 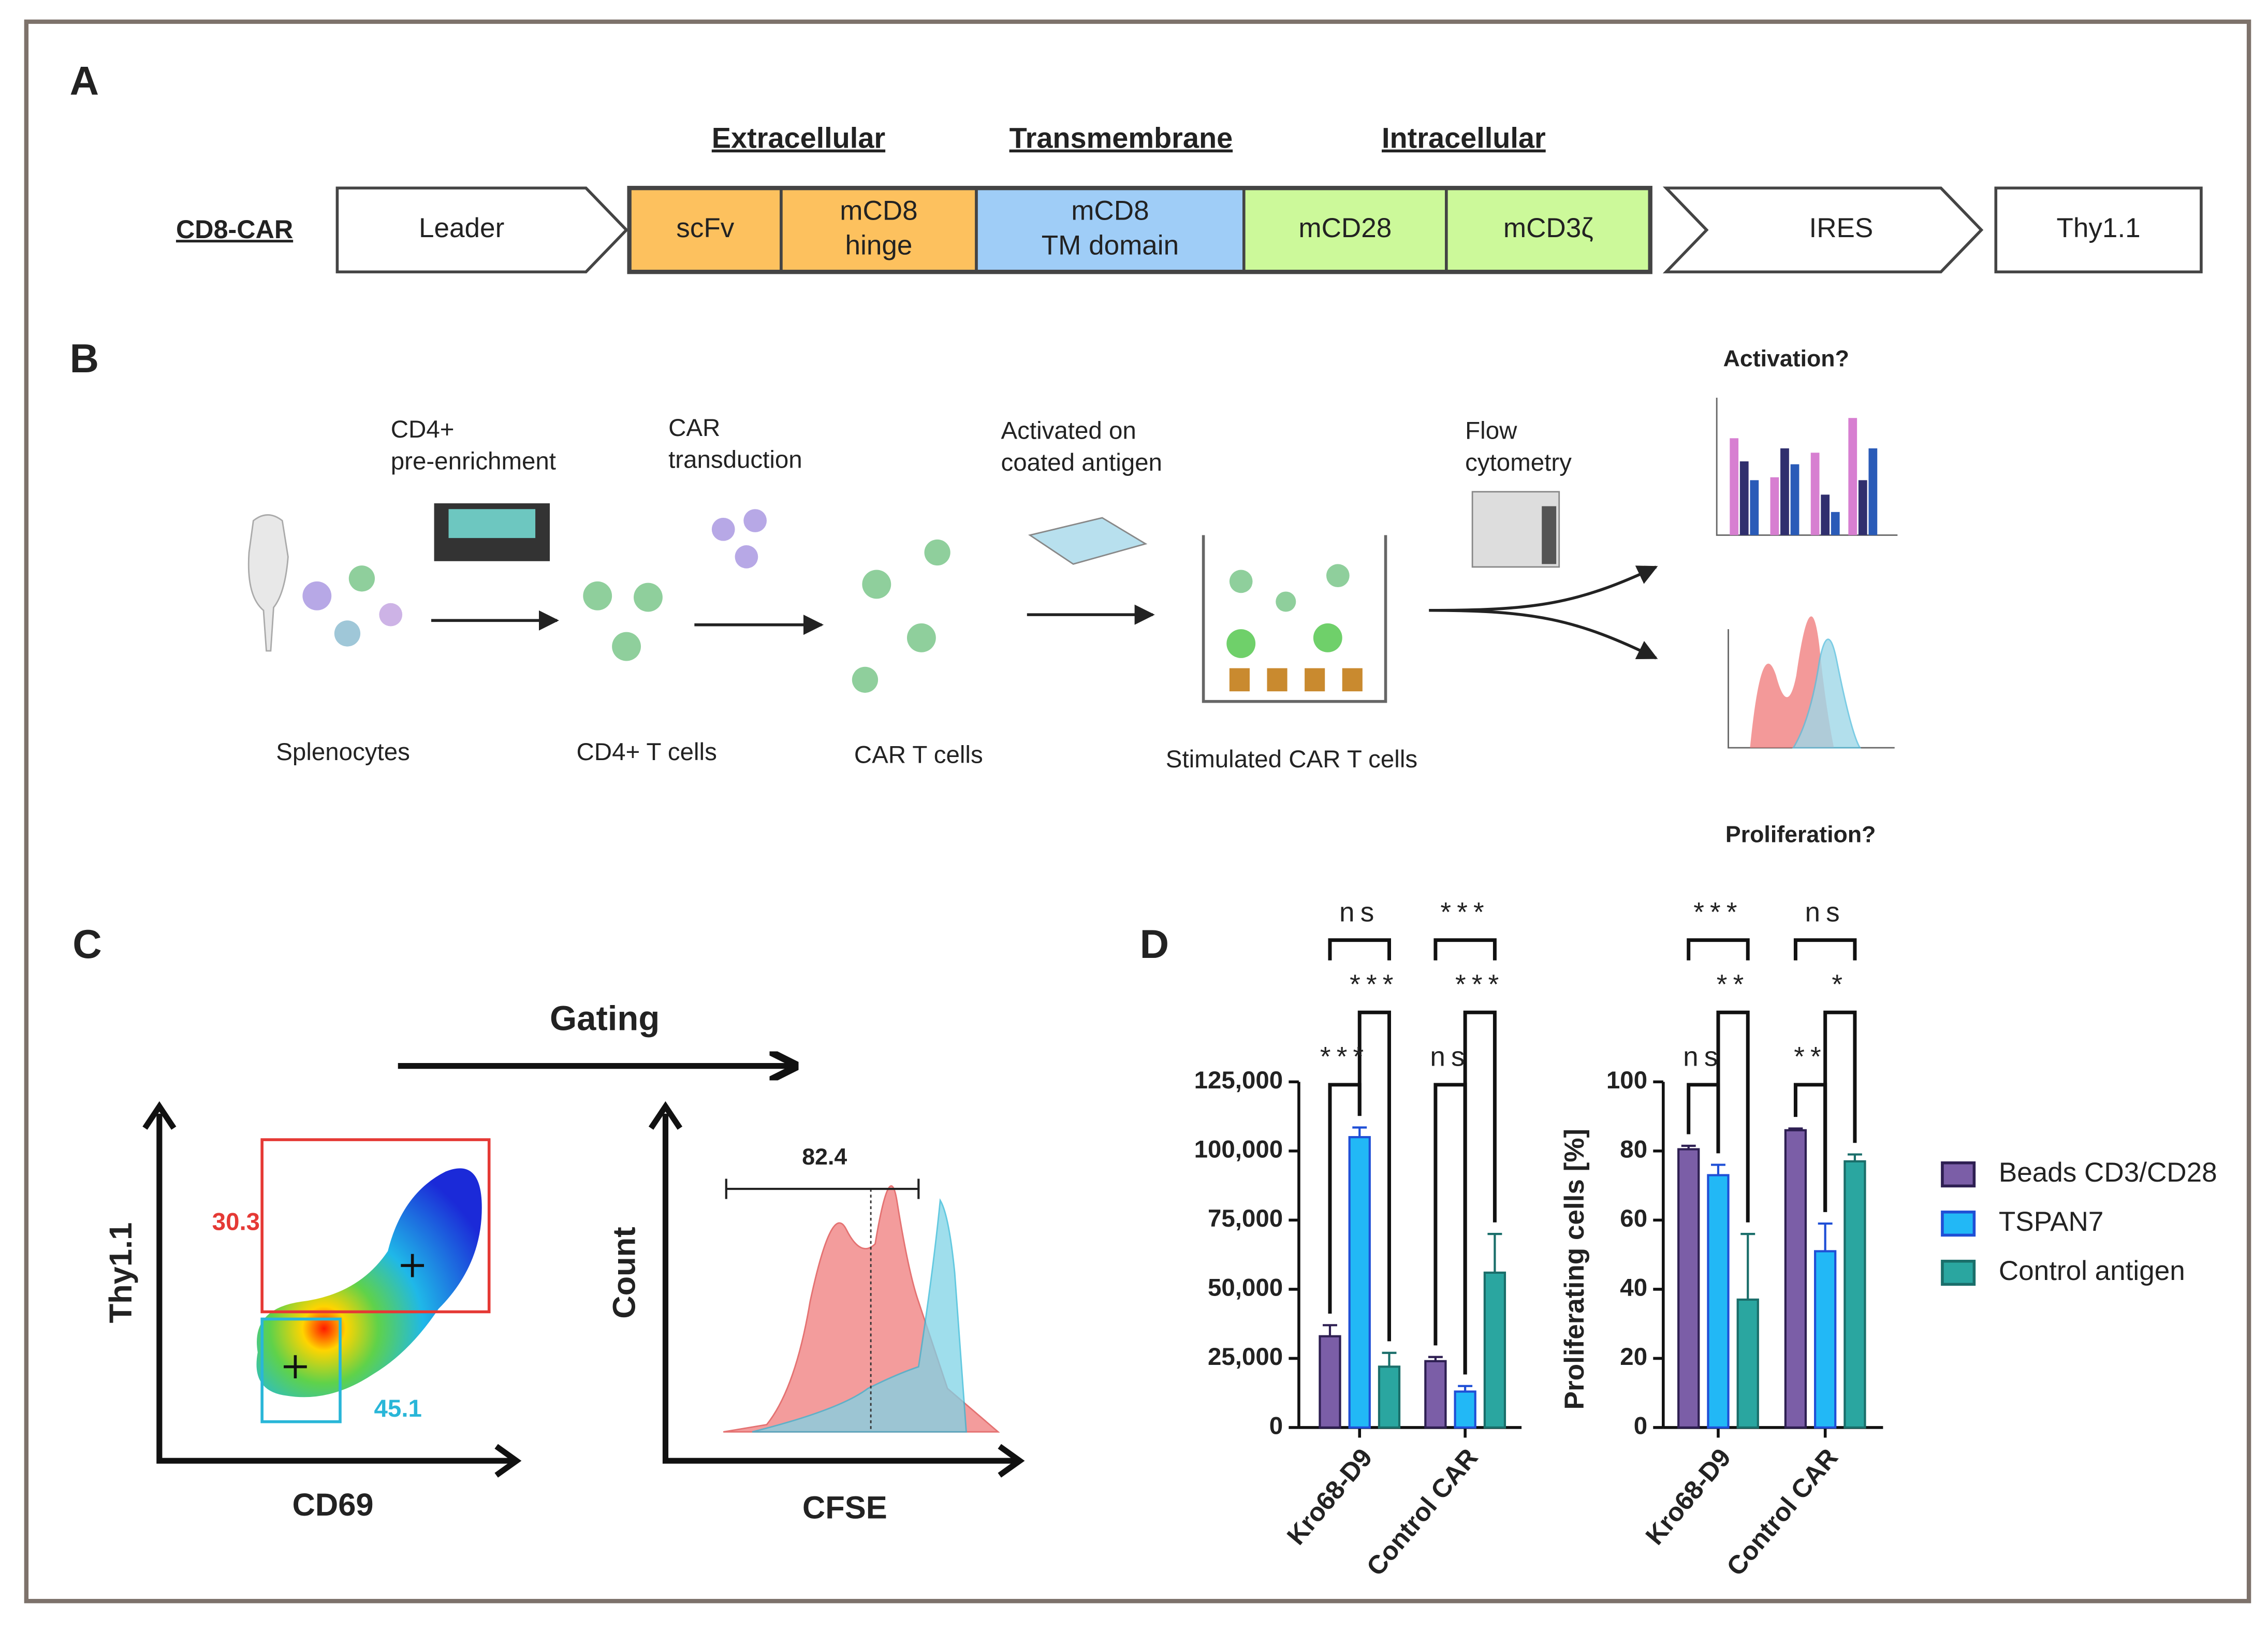 What do you see at coordinates (121, 1272) in the screenshot?
I see `axis-label: Thy1.1` at bounding box center [121, 1272].